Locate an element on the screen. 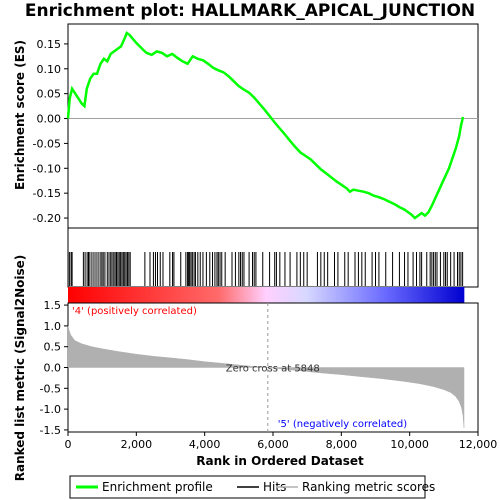  metric-y-tick-label: 0.5 is located at coordinates (53, 347).